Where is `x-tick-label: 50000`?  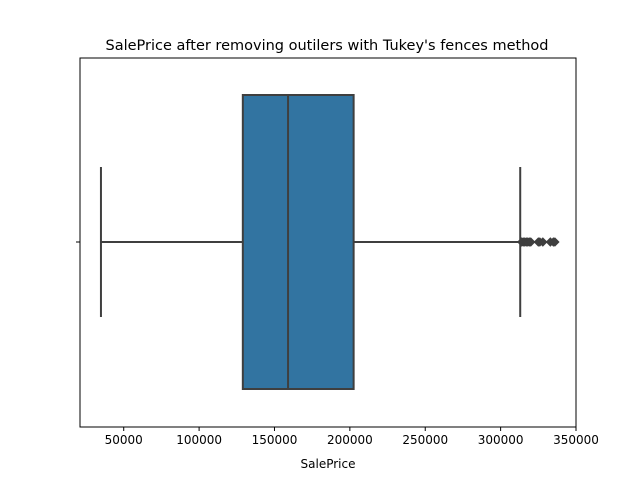
x-tick-label: 50000 is located at coordinates (124, 440).